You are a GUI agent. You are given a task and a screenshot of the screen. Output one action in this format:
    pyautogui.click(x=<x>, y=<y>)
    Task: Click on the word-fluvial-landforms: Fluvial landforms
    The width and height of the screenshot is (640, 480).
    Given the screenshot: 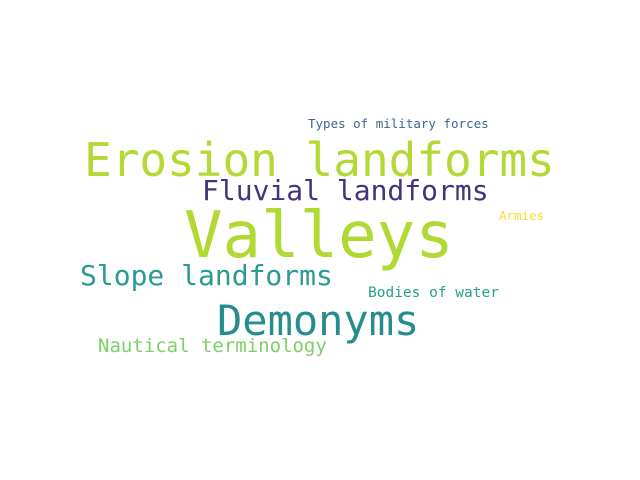 What is the action you would take?
    pyautogui.click(x=345, y=190)
    